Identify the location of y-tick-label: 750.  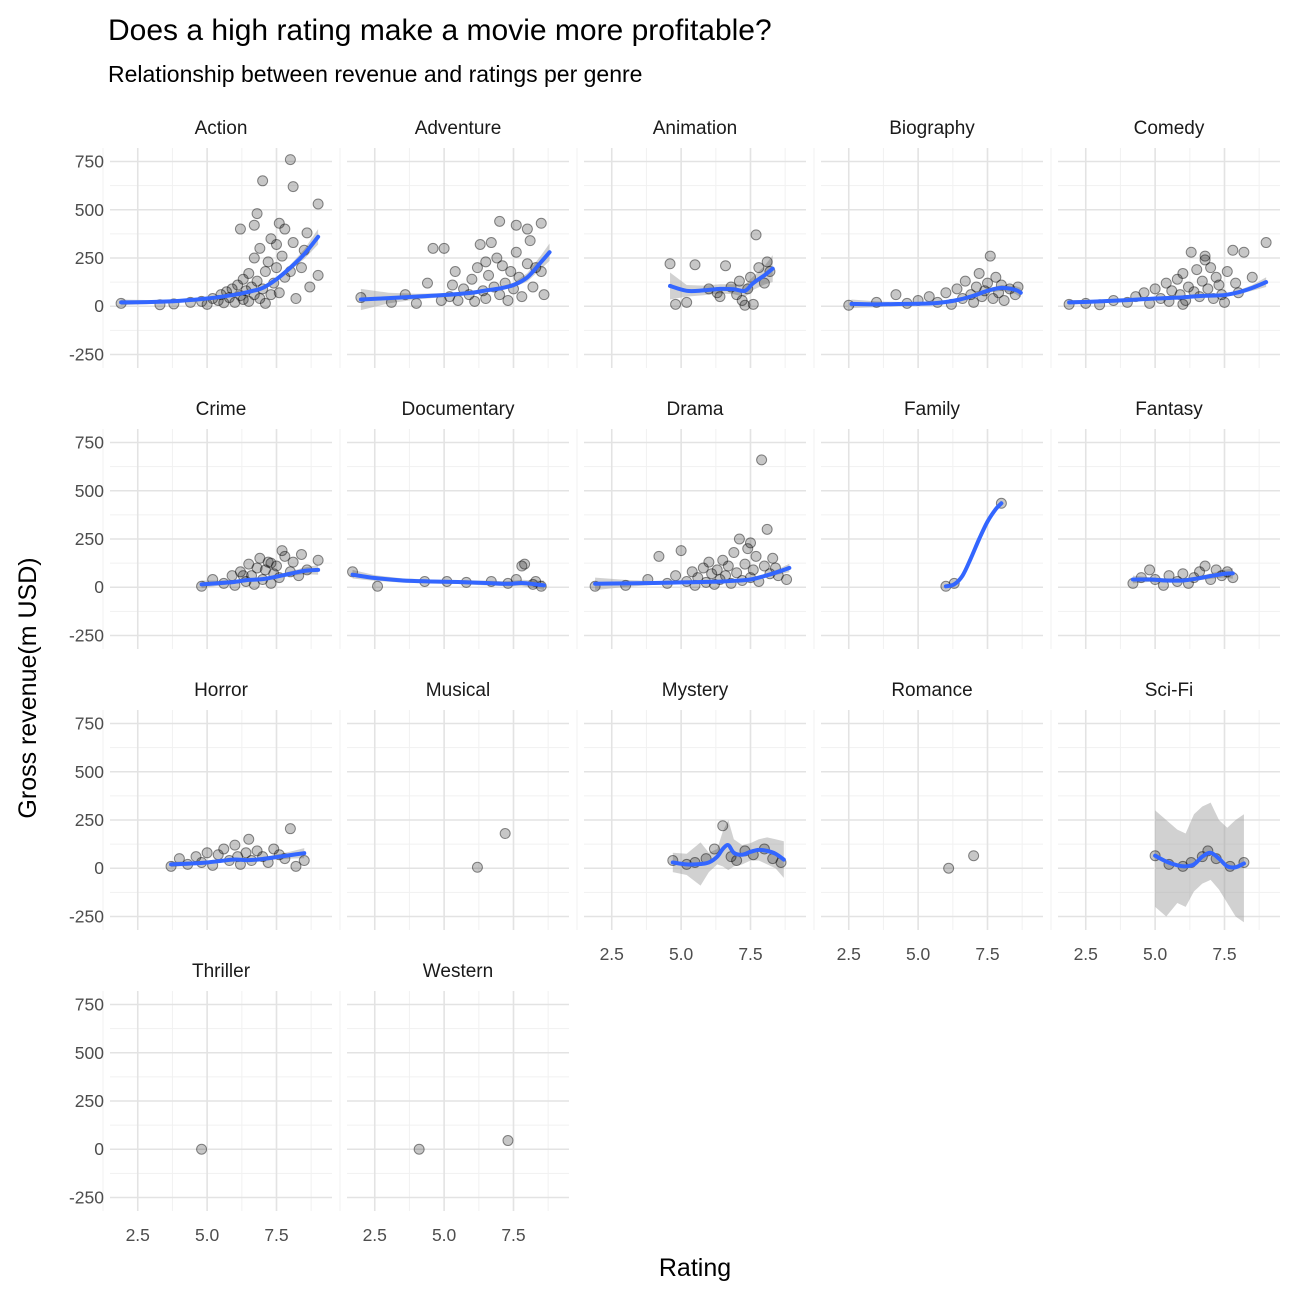
(89, 162).